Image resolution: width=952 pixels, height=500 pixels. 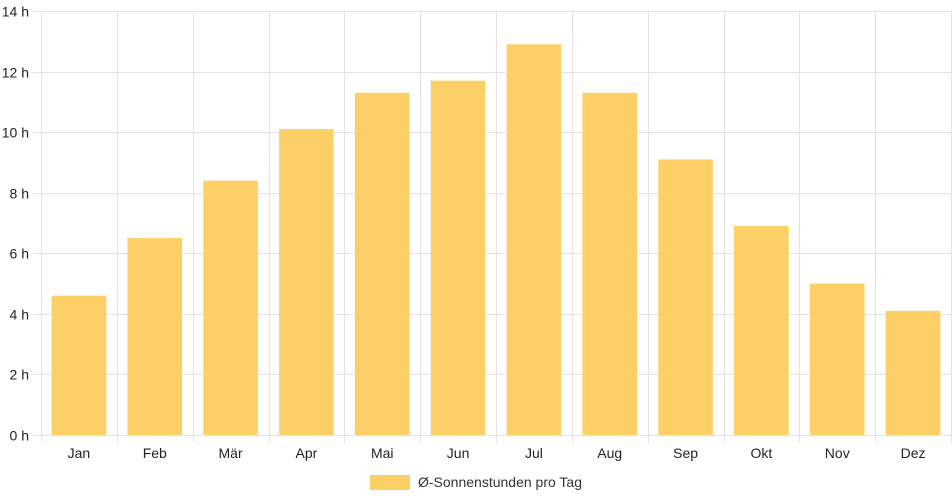 I want to click on legend-label: Ø-Sonnenstunden pro Tag, so click(x=500, y=482).